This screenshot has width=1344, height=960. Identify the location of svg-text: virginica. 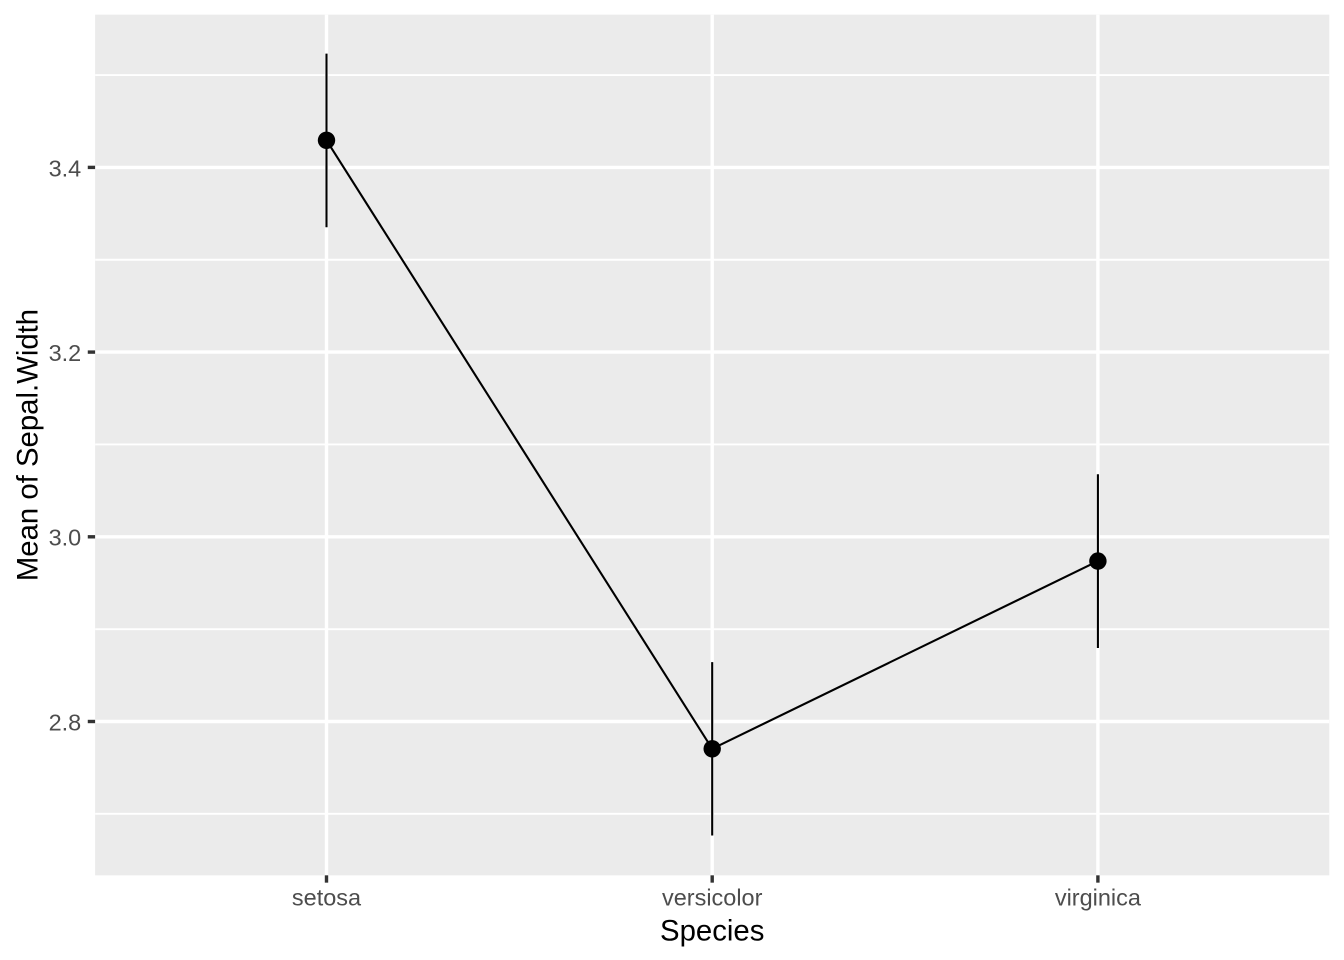
(1098, 897).